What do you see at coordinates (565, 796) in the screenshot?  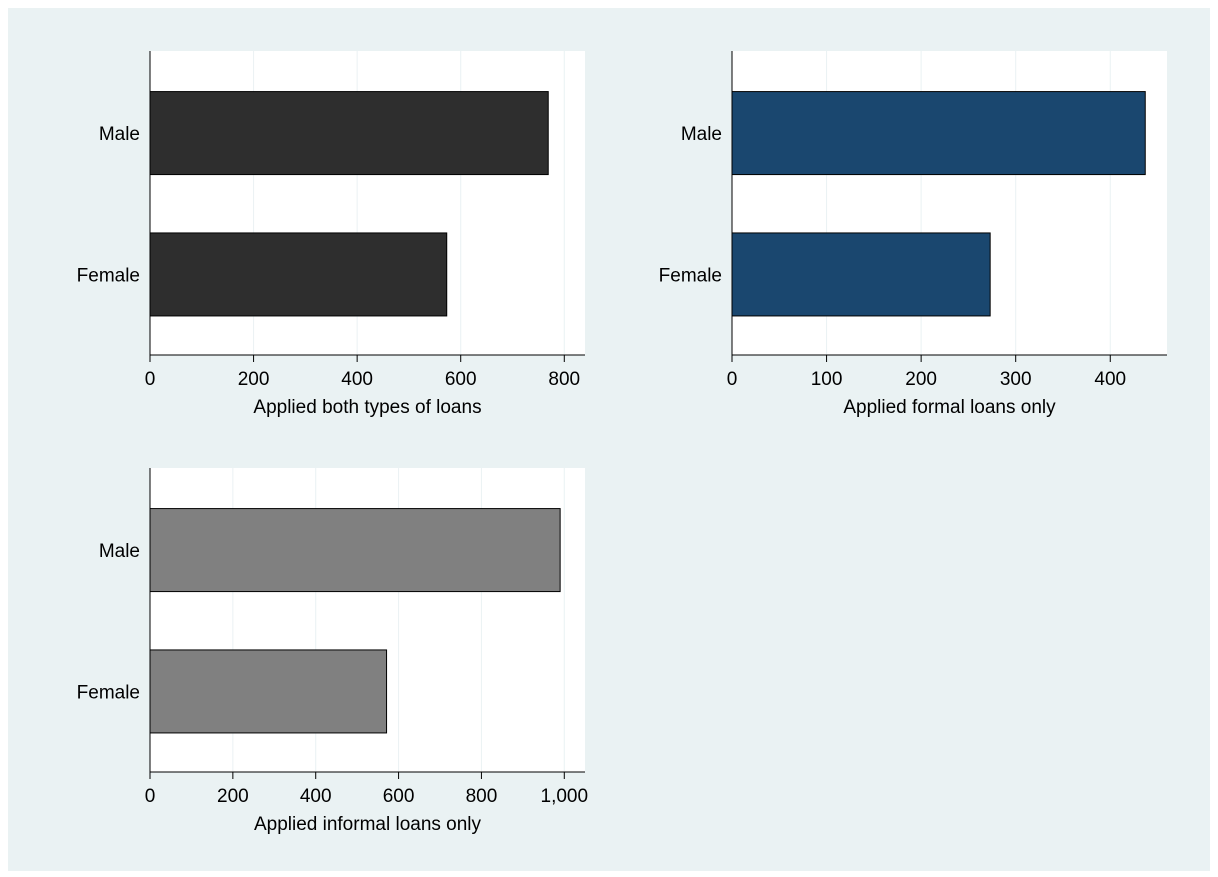 I see `x-tick-label: 1,000` at bounding box center [565, 796].